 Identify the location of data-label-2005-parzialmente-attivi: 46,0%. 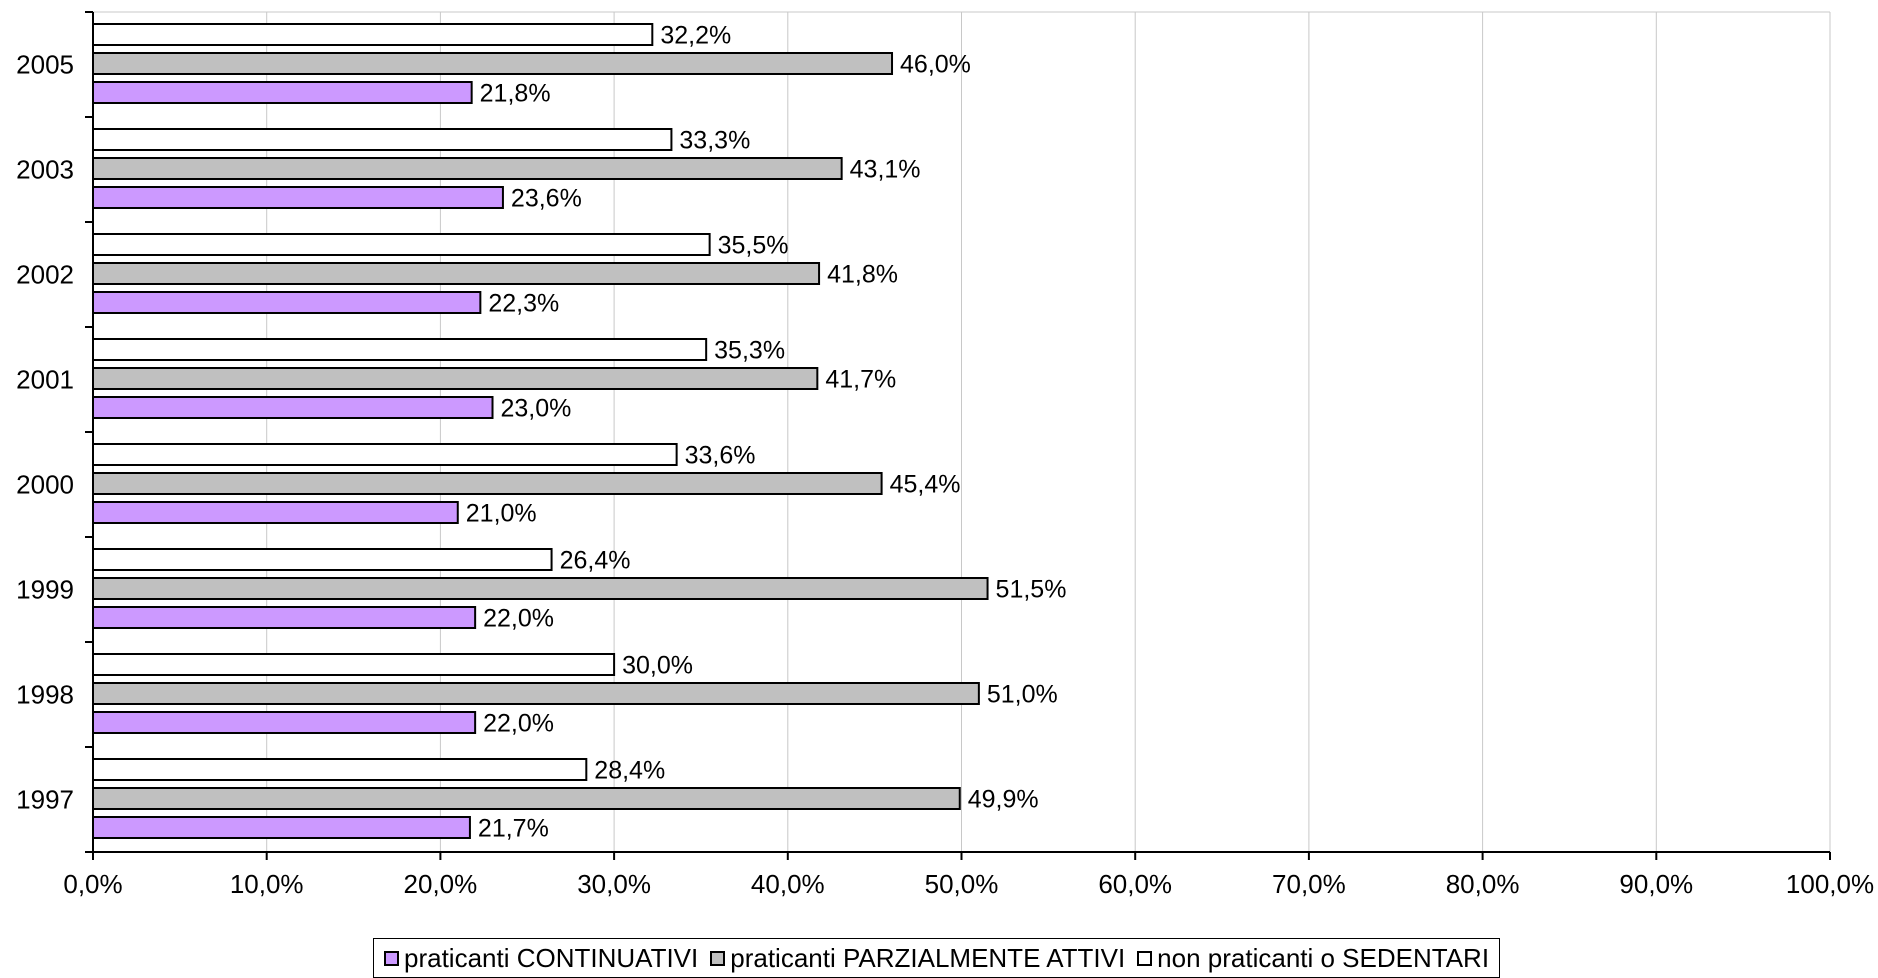
(935, 65).